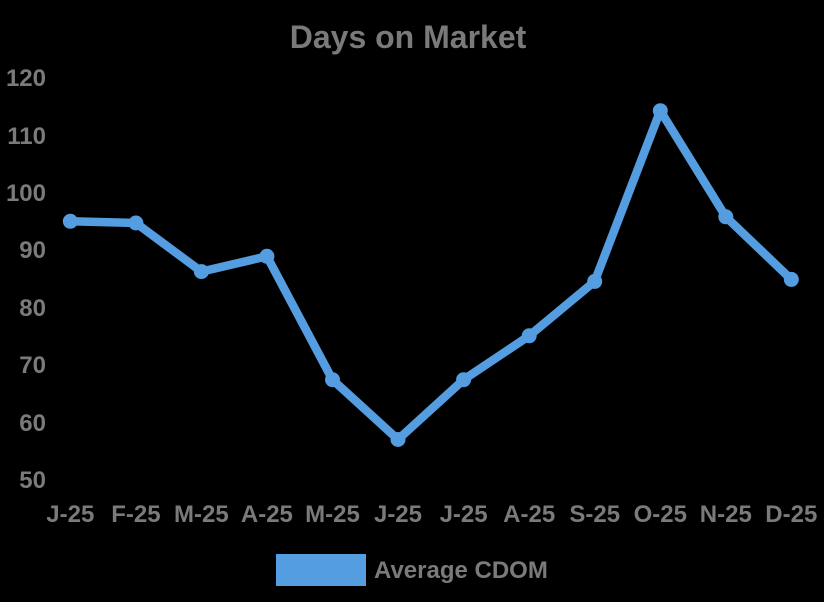 The image size is (824, 602). Describe the element at coordinates (32, 250) in the screenshot. I see `svg-text: 90` at that location.